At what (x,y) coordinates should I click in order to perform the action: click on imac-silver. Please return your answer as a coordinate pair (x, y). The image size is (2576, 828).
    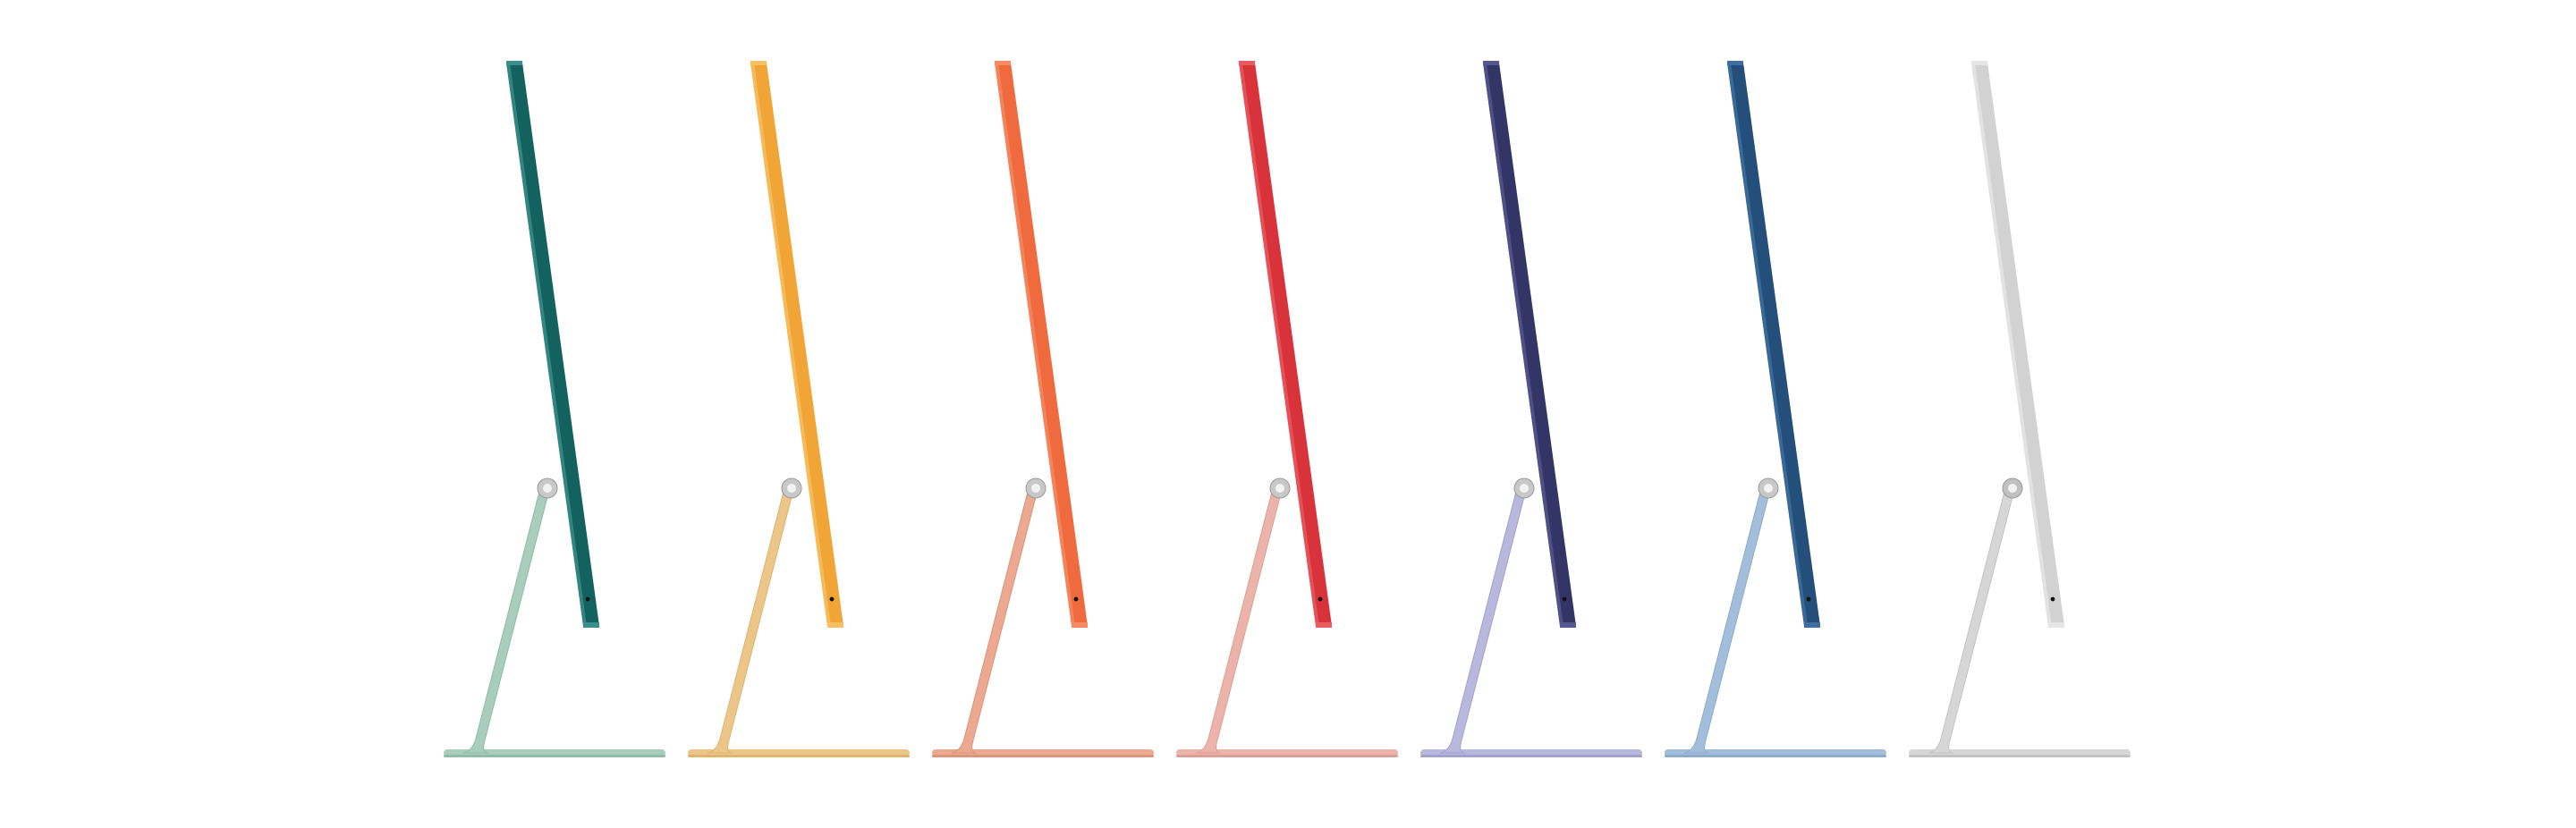
    Looking at the image, I should click on (2020, 409).